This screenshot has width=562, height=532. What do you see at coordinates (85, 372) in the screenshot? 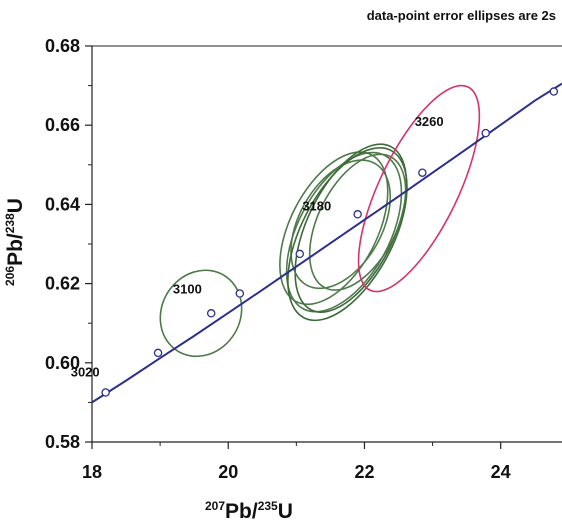
I see `age-label: 3020` at bounding box center [85, 372].